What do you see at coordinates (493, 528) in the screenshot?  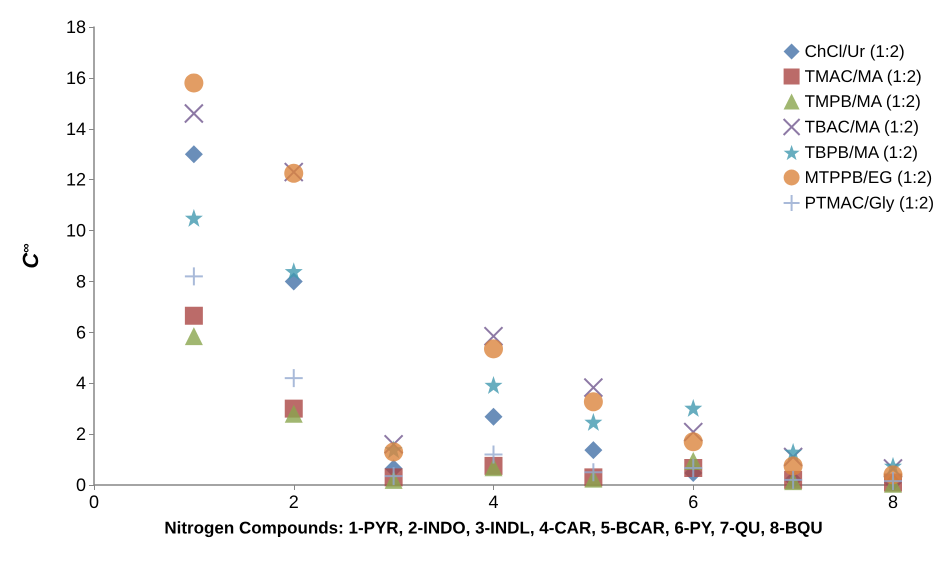 I see `x-axis-title: Nitrogen Compounds: 1-PYR, 2-INDO, 3-INDL, 4-CAR, 5-BCAR, 6-PY, 7-QU, 8-BQU` at bounding box center [493, 528].